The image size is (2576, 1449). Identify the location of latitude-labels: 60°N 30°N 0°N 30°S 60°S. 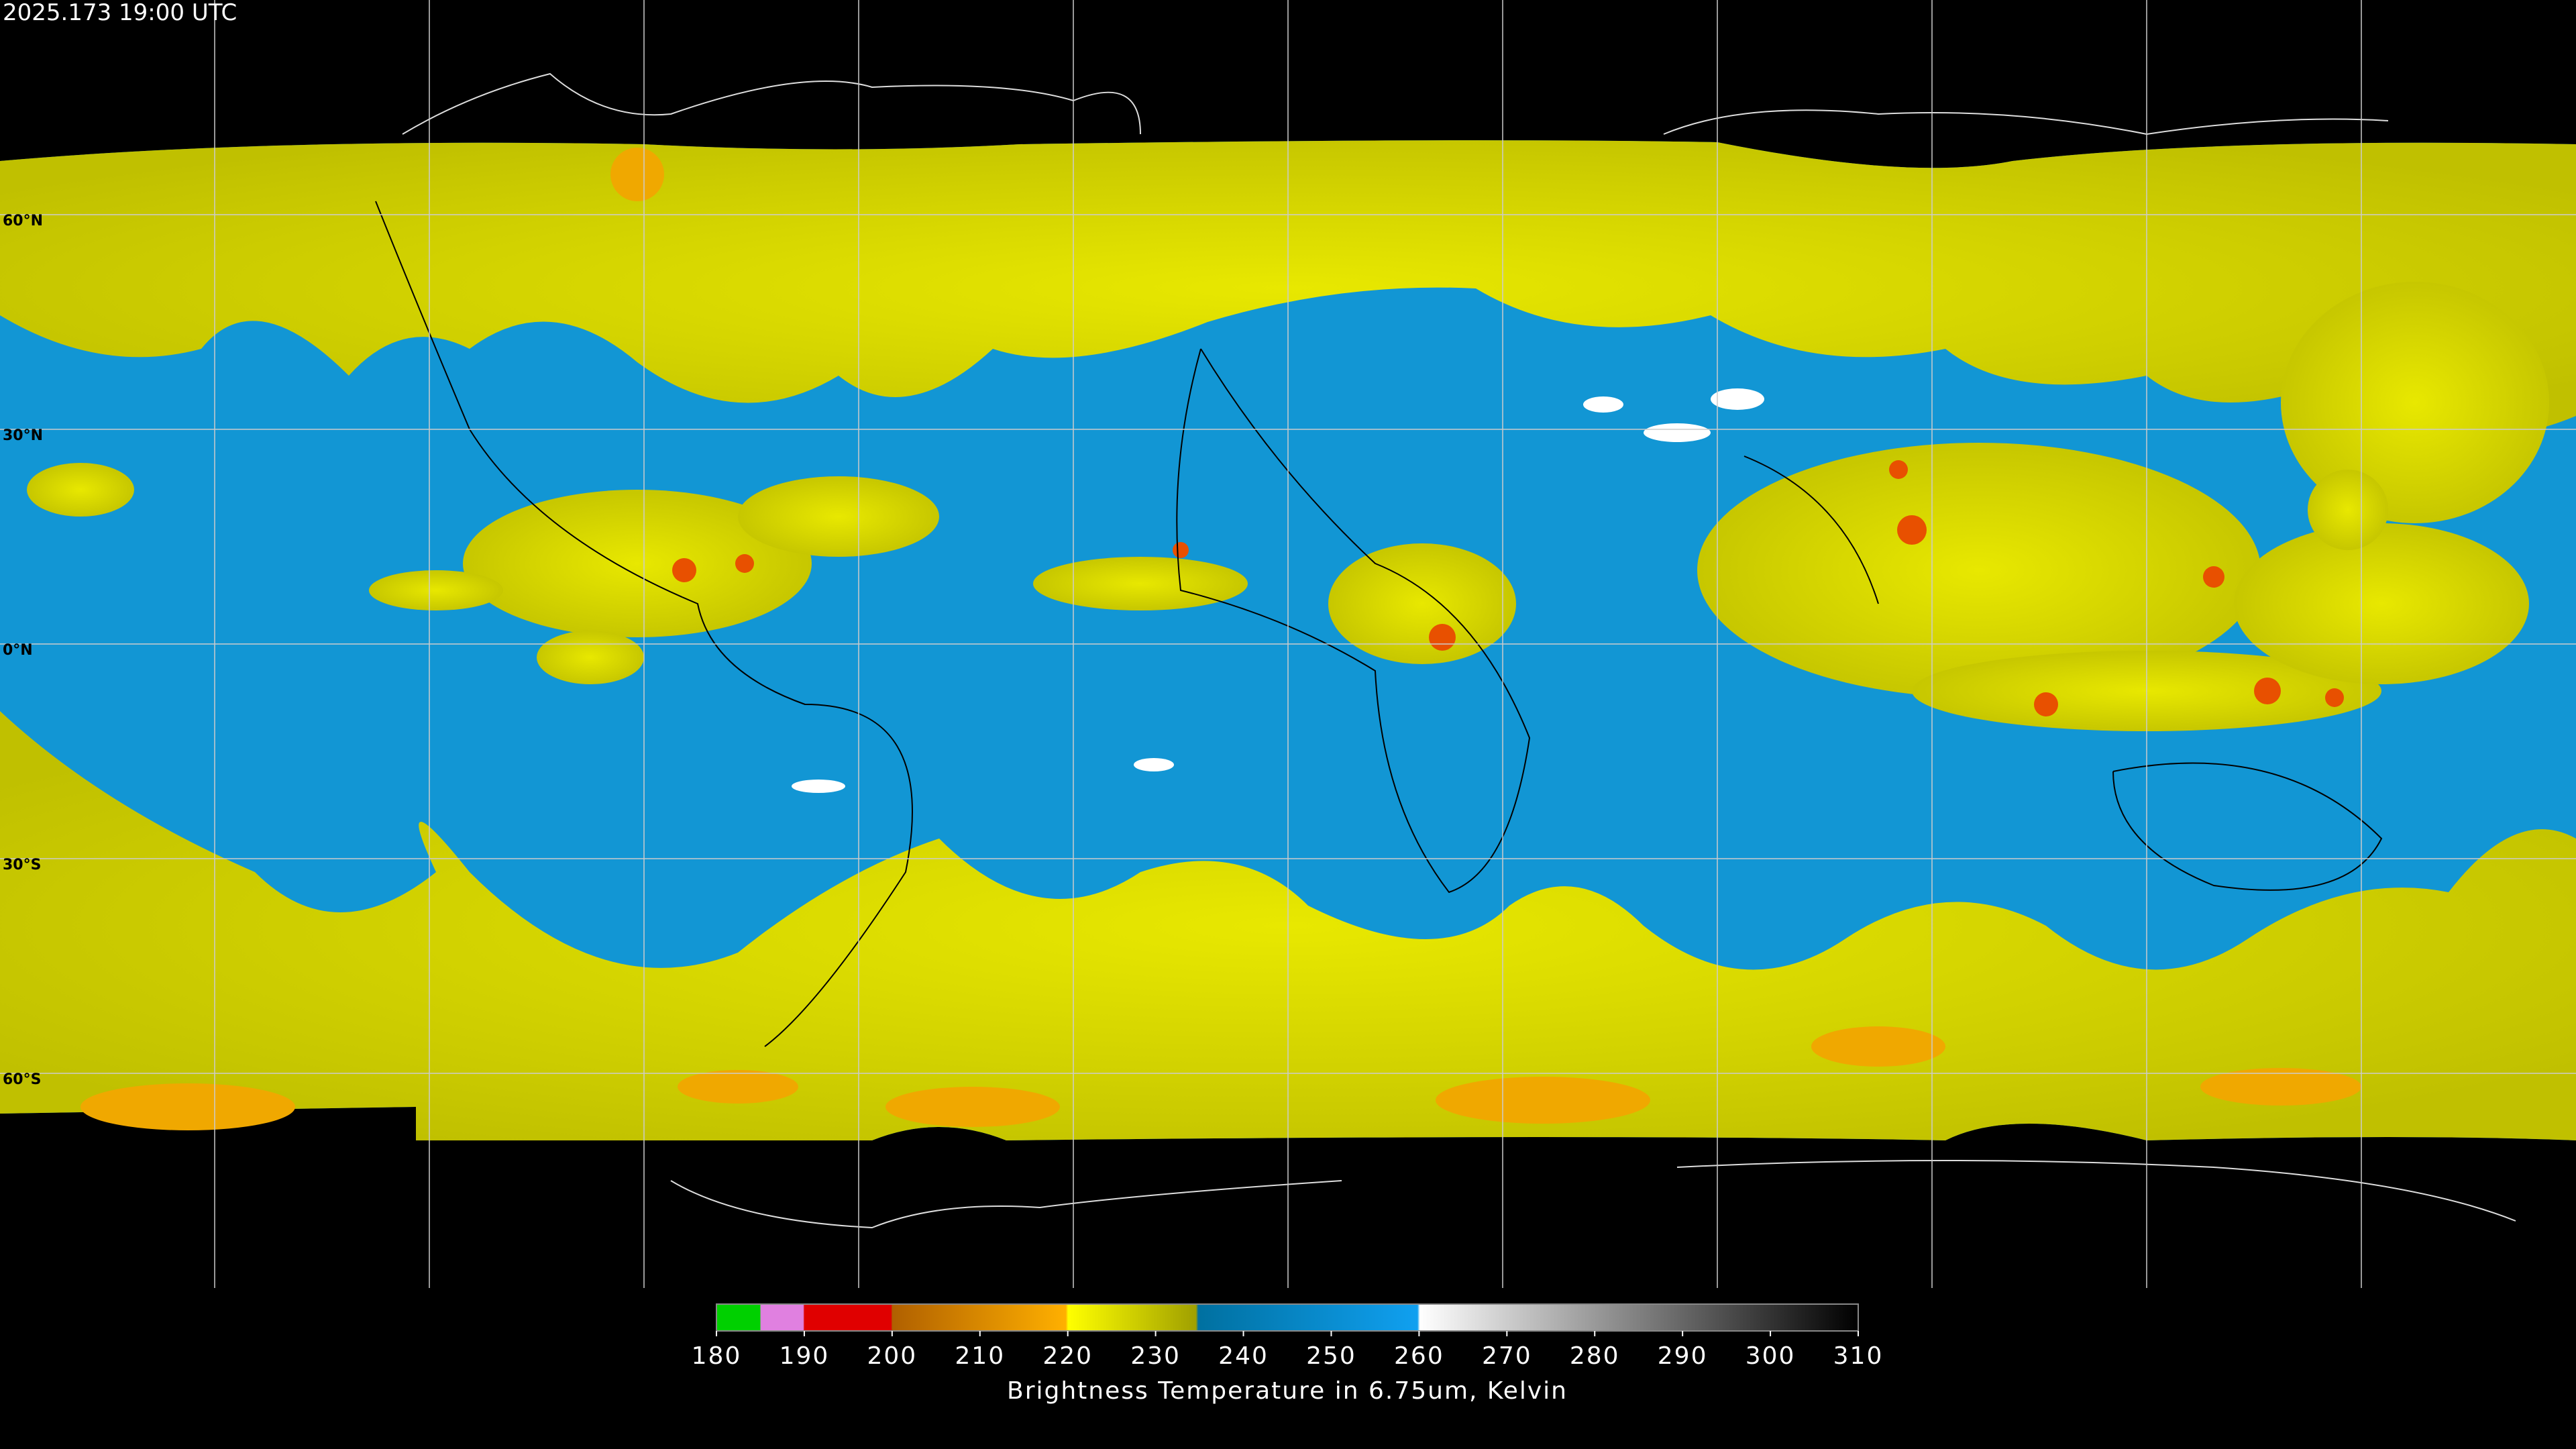
(23, 650).